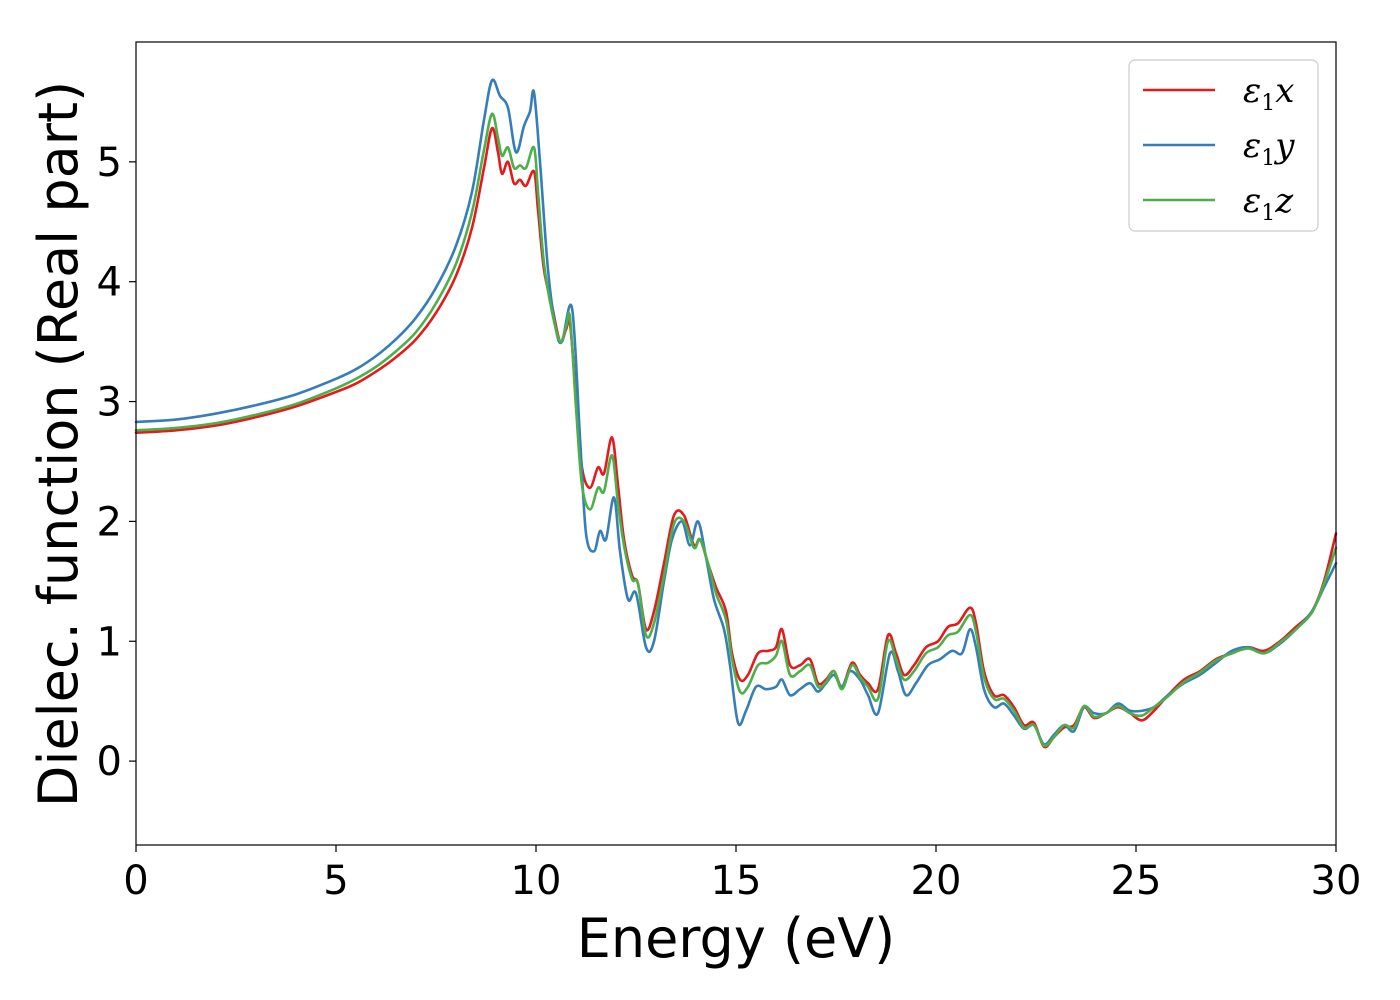 This screenshot has height=1000, width=1400. I want to click on legend-label-y: ε1y, so click(1269, 148).